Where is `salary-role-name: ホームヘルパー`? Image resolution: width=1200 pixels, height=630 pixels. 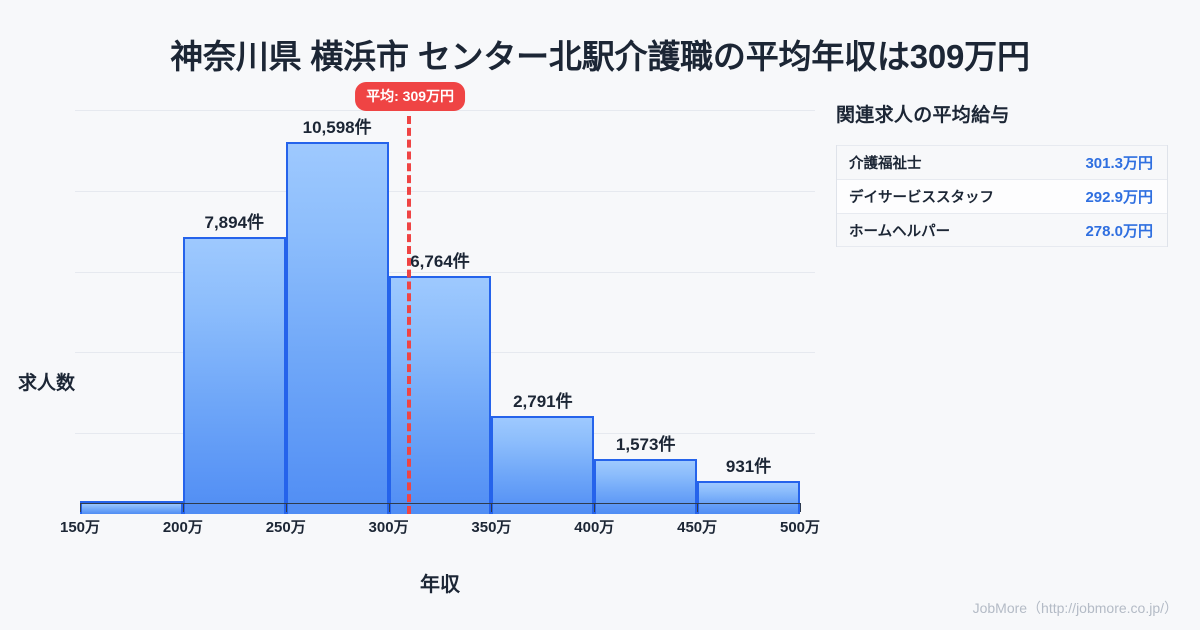
salary-role-name: ホームヘルパー is located at coordinates (900, 231).